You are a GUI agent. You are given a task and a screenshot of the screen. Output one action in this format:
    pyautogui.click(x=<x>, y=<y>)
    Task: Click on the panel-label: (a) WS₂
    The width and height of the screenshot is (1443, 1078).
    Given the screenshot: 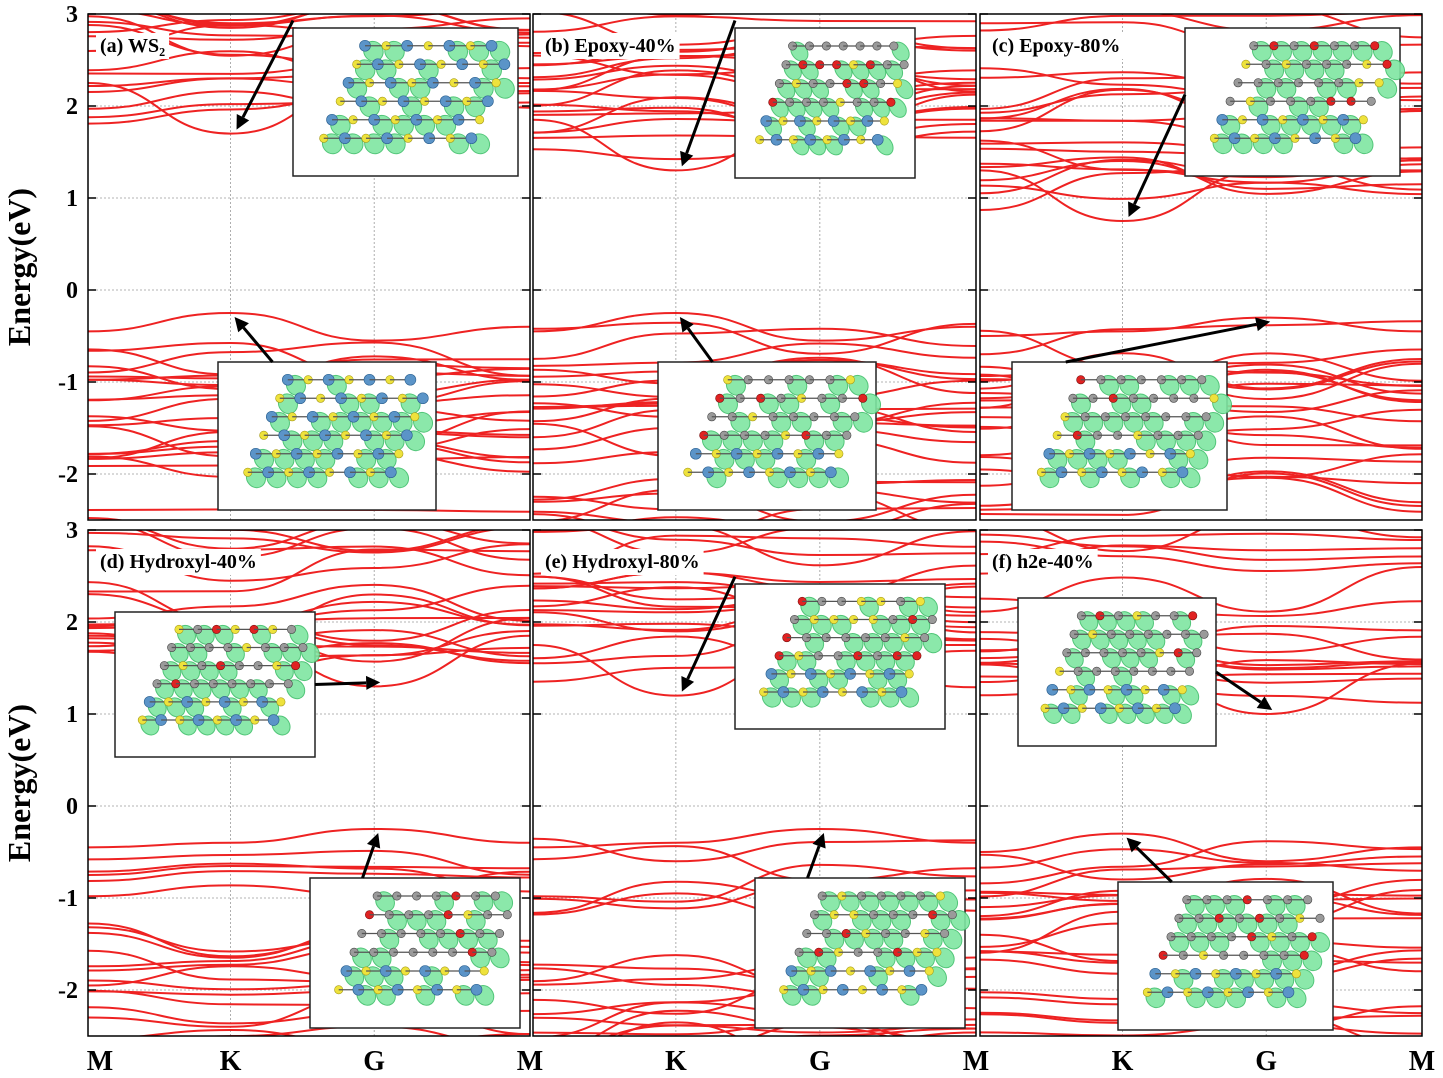 What is the action you would take?
    pyautogui.click(x=133, y=46)
    